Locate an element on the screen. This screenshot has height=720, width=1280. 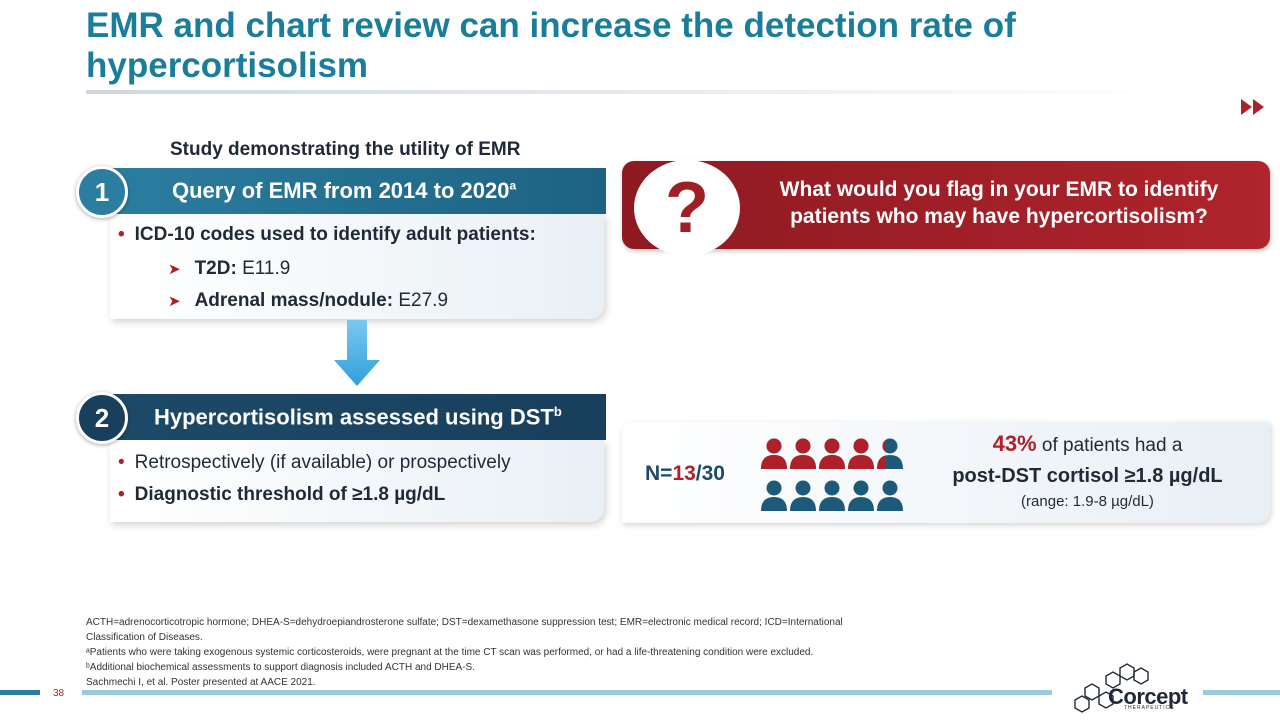
footer-bar-right is located at coordinates (1241, 692).